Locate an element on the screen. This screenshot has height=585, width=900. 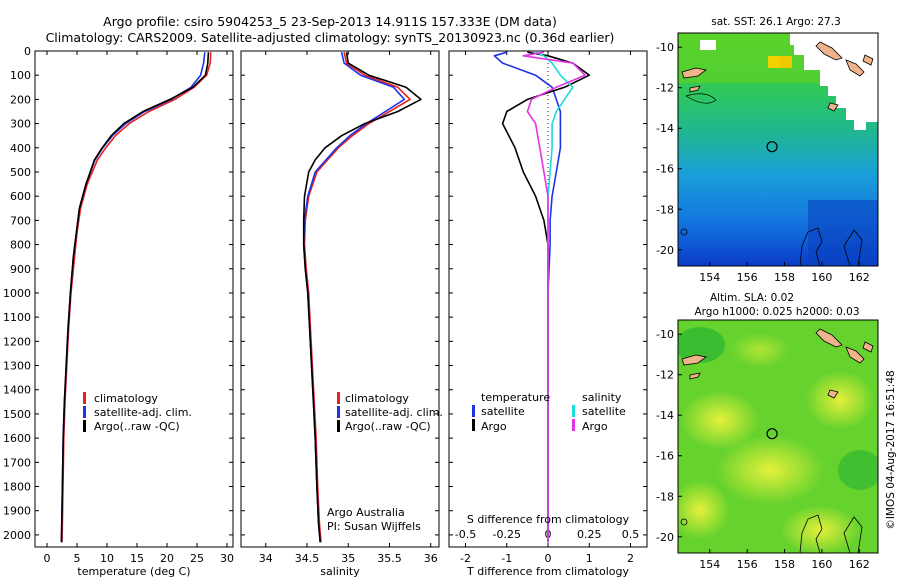
y-tick-label: 400 is located at coordinates (20, 148).